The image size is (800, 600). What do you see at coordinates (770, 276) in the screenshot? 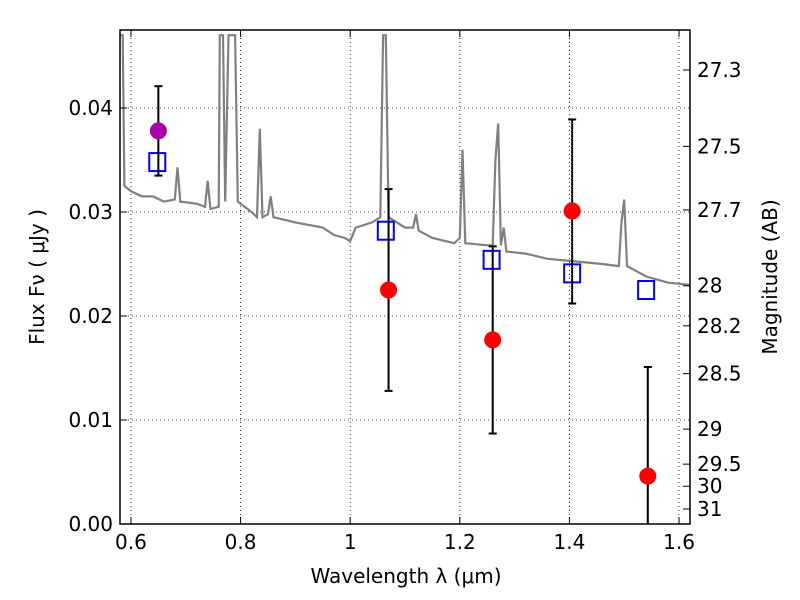
I see `right-axis-label: Magnitude (AB)` at bounding box center [770, 276].